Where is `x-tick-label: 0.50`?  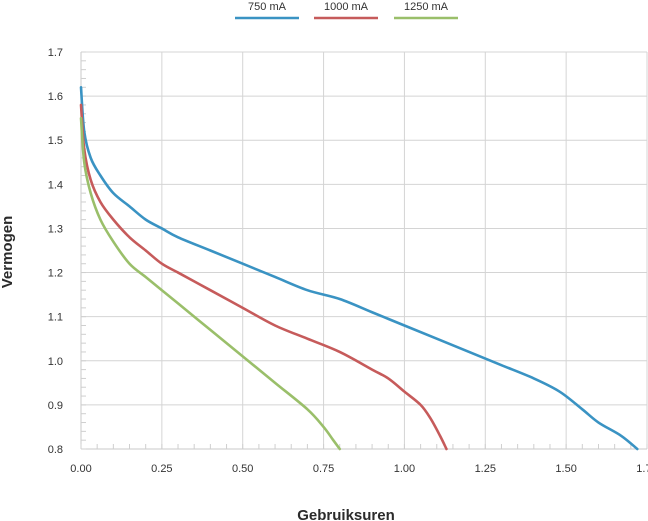
x-tick-label: 0.50 is located at coordinates (242, 469).